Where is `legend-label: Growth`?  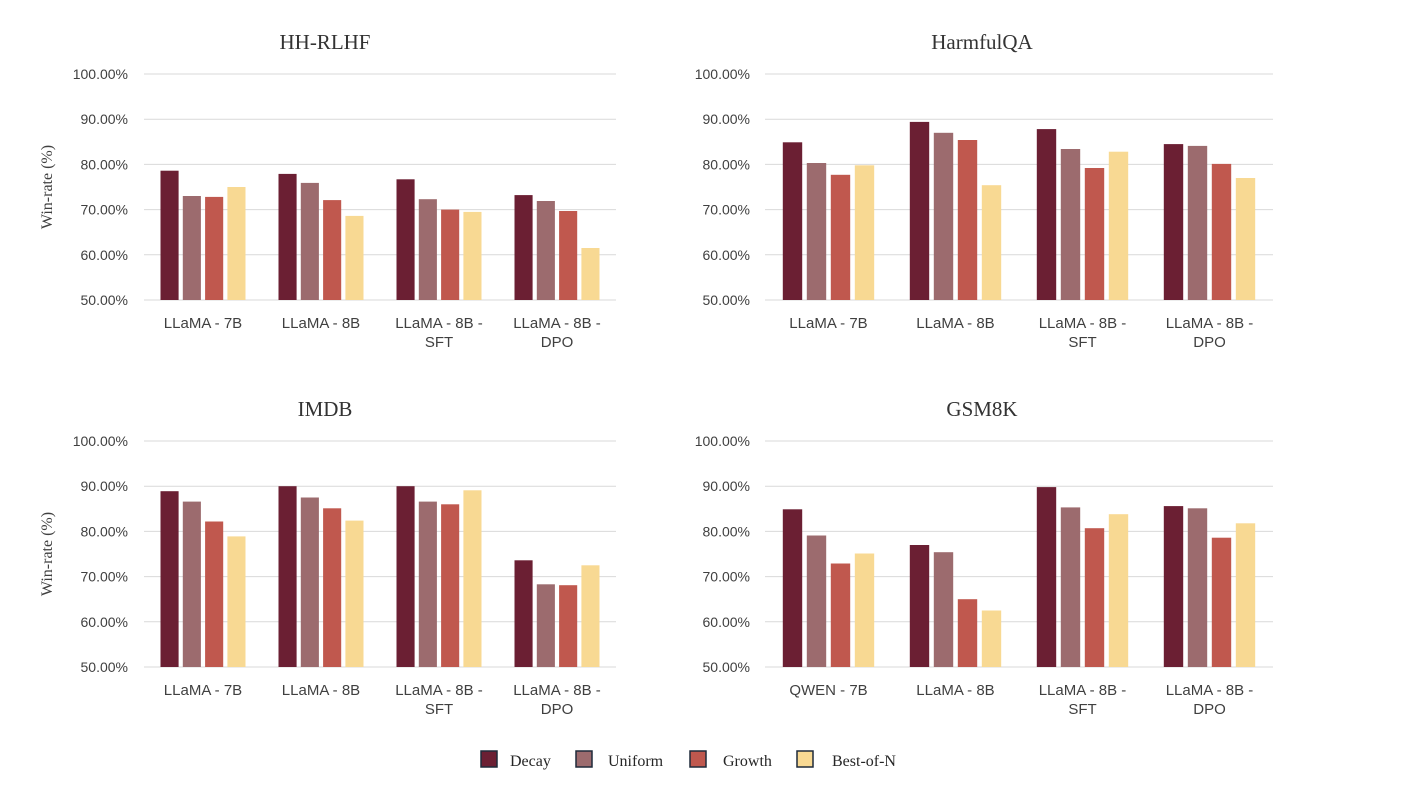 legend-label: Growth is located at coordinates (747, 761).